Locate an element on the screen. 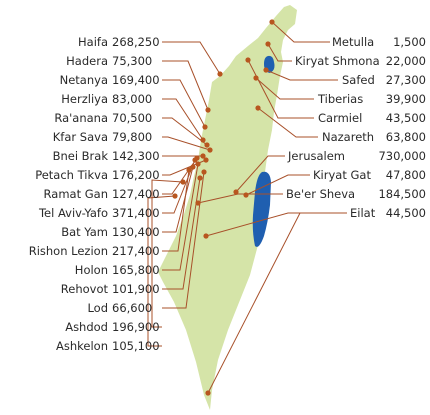 The width and height of the screenshot is (430, 415). city-population-kiryat-shmona: 22,000 is located at coordinates (405, 61).